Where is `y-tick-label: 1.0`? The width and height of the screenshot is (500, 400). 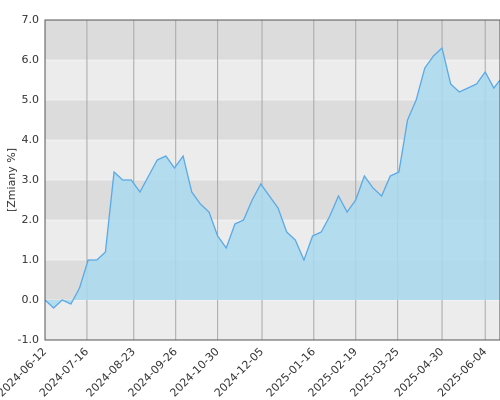 y-tick-label: 1.0 is located at coordinates (31, 259).